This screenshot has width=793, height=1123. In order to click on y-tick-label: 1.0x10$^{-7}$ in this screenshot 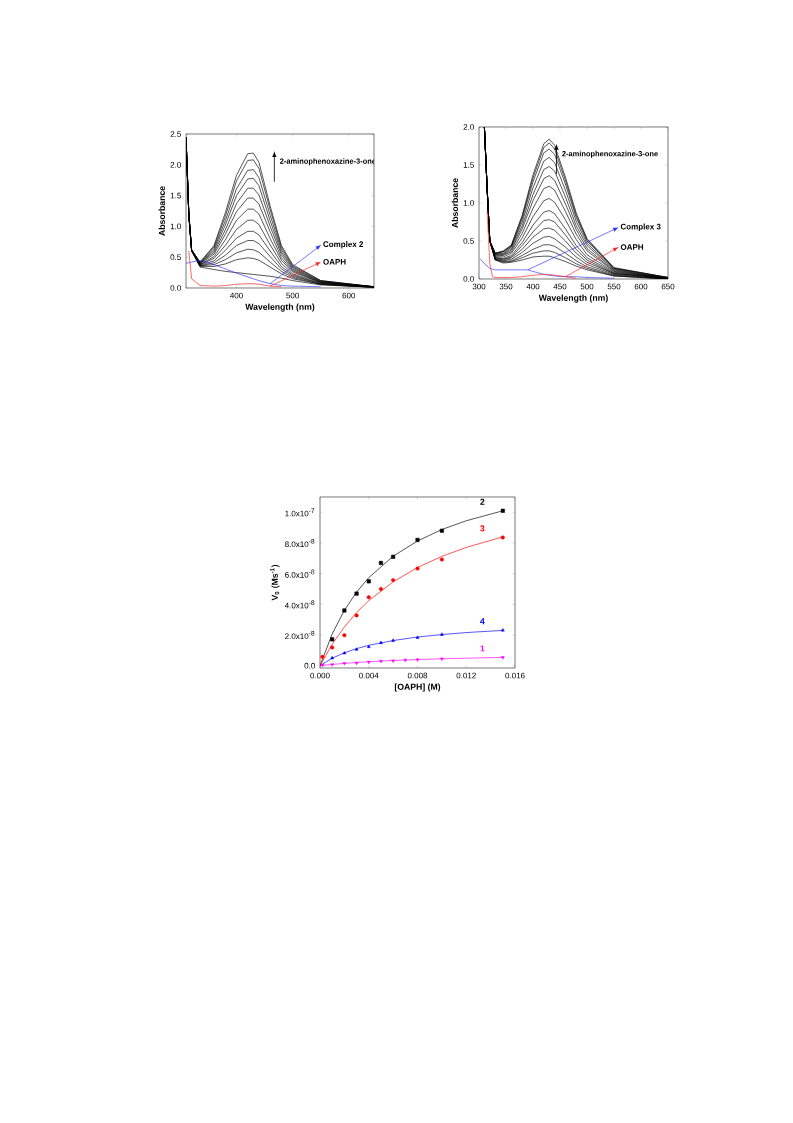, I will do `click(300, 512)`.